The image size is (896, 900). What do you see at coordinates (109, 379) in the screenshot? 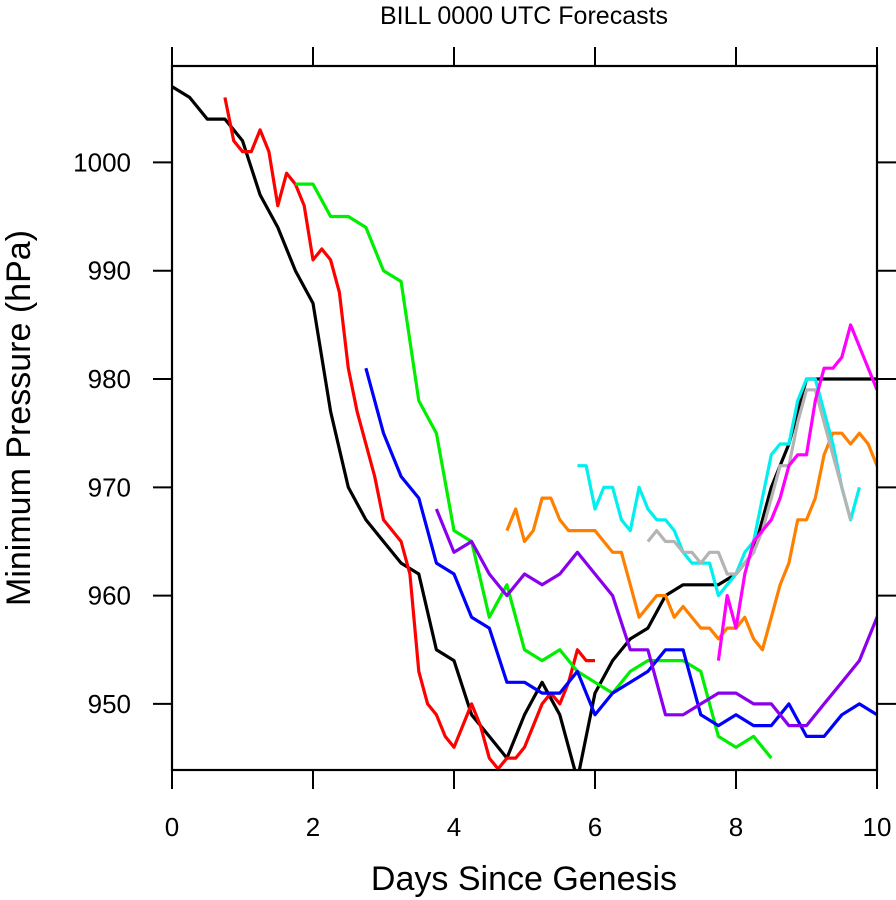
I see `y-tick-label: 980` at bounding box center [109, 379].